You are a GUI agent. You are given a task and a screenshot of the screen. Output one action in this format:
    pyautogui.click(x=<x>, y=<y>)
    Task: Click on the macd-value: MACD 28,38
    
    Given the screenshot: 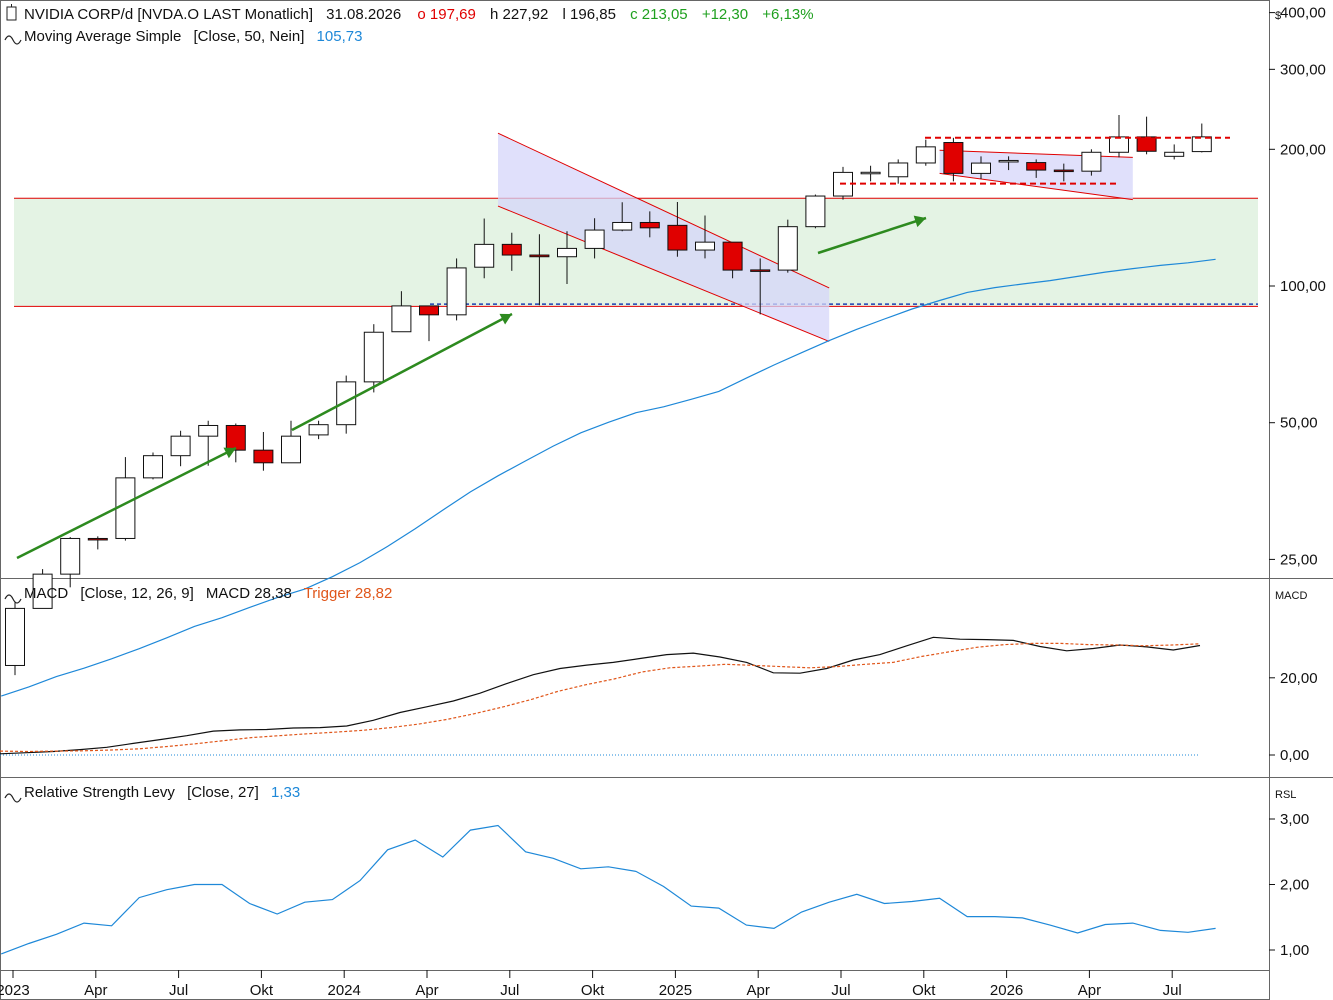 What is the action you would take?
    pyautogui.click(x=249, y=593)
    